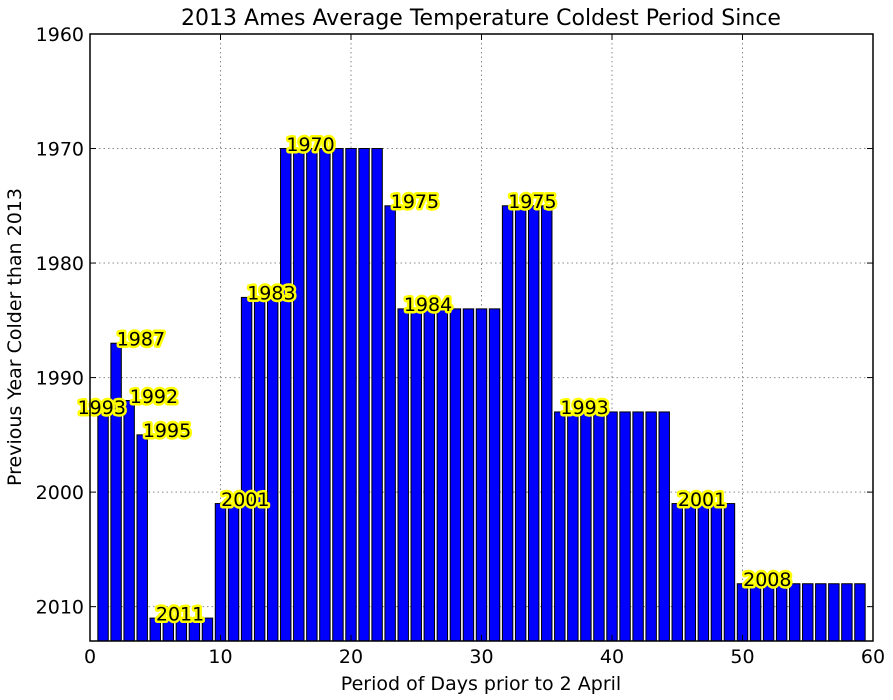  I want to click on bar-annotation: 2011, so click(180, 614).